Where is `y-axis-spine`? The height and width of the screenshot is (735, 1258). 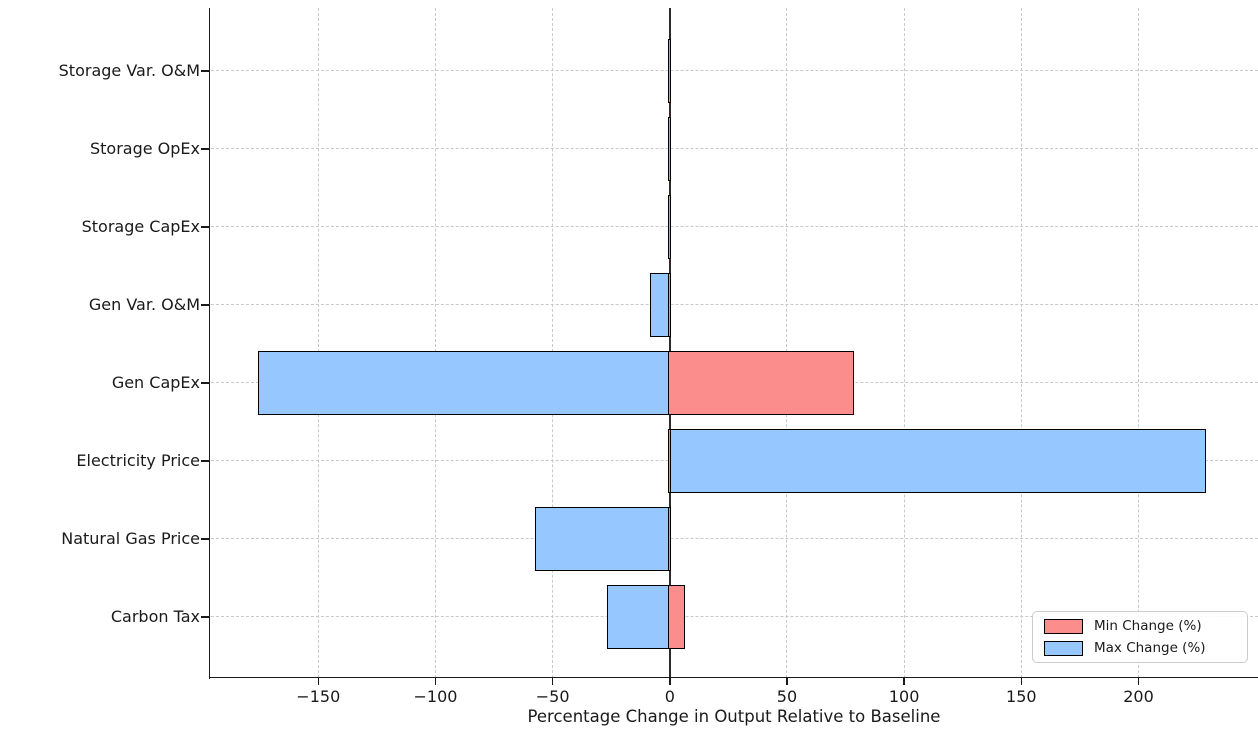
y-axis-spine is located at coordinates (209, 343).